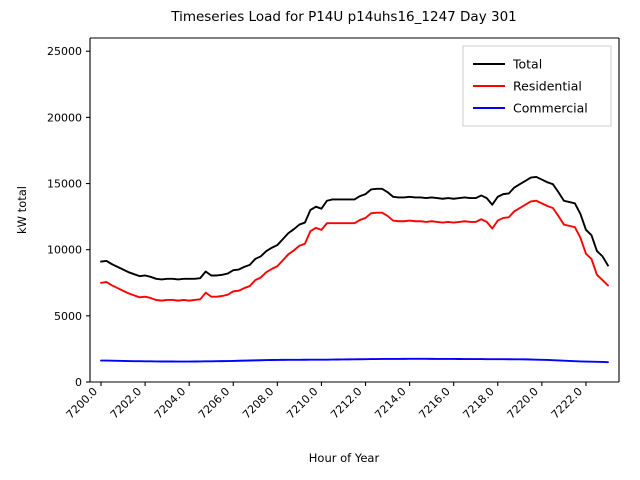 The height and width of the screenshot is (480, 640). What do you see at coordinates (68, 217) in the screenshot?
I see `y-axis-ticks: 0 5000 10000 15000 20000 25000` at bounding box center [68, 217].